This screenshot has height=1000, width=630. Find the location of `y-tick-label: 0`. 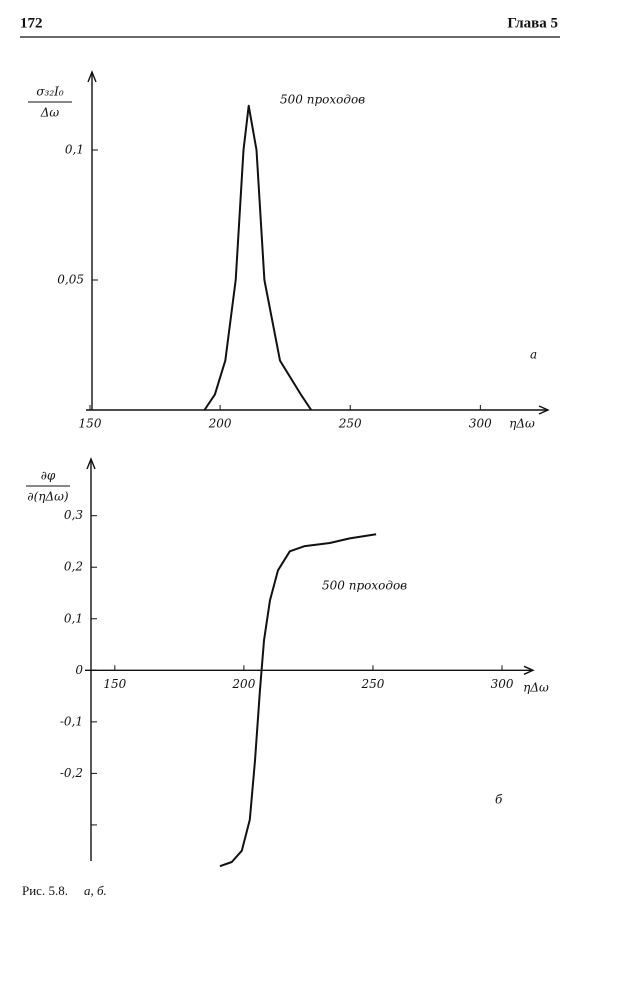

y-tick-label: 0 is located at coordinates (79, 670).